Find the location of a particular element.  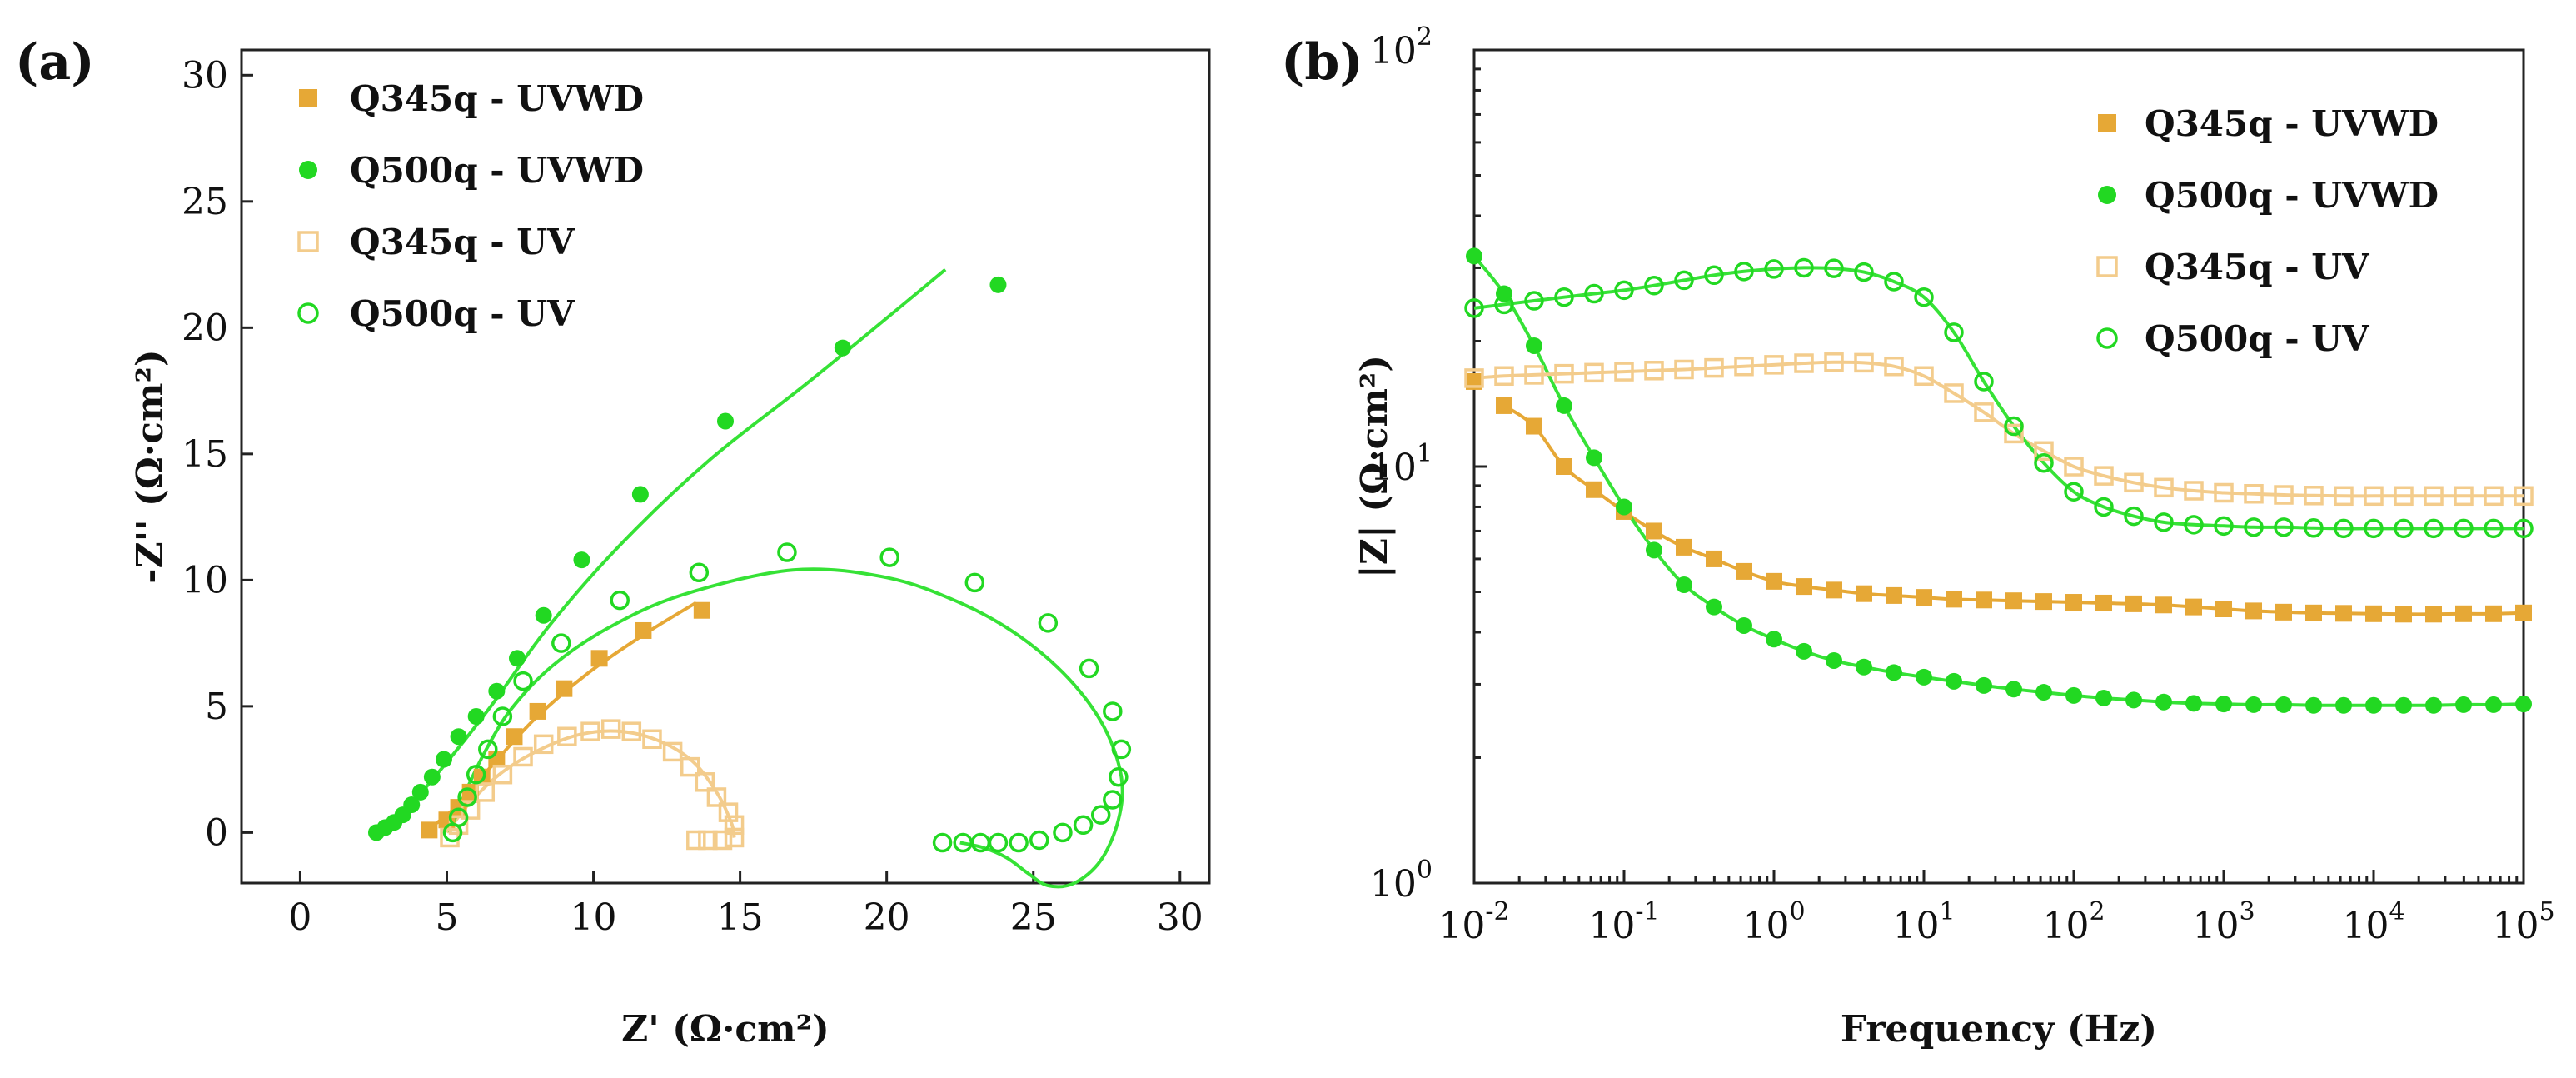

x-tick-label-b: 10² is located at coordinates (2073, 922).